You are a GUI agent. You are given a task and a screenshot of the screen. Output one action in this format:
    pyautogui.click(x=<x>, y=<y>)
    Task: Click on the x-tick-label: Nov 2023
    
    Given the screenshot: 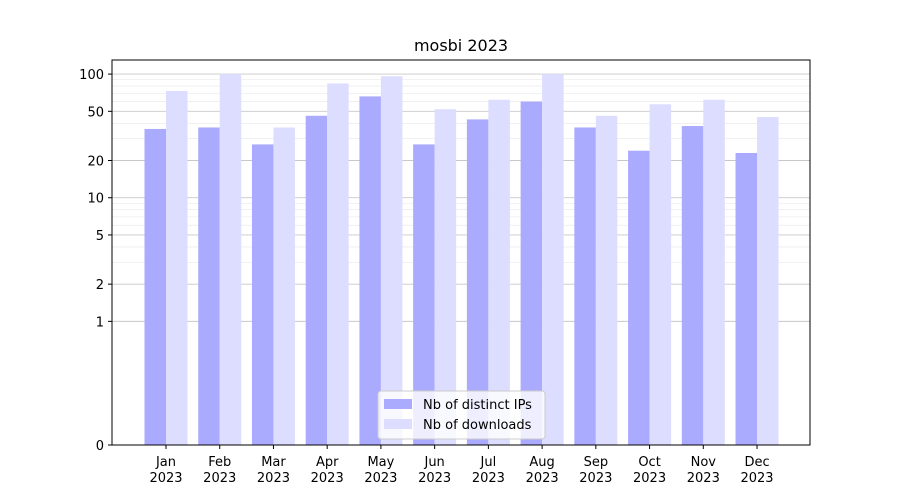 What is the action you would take?
    pyautogui.click(x=703, y=470)
    